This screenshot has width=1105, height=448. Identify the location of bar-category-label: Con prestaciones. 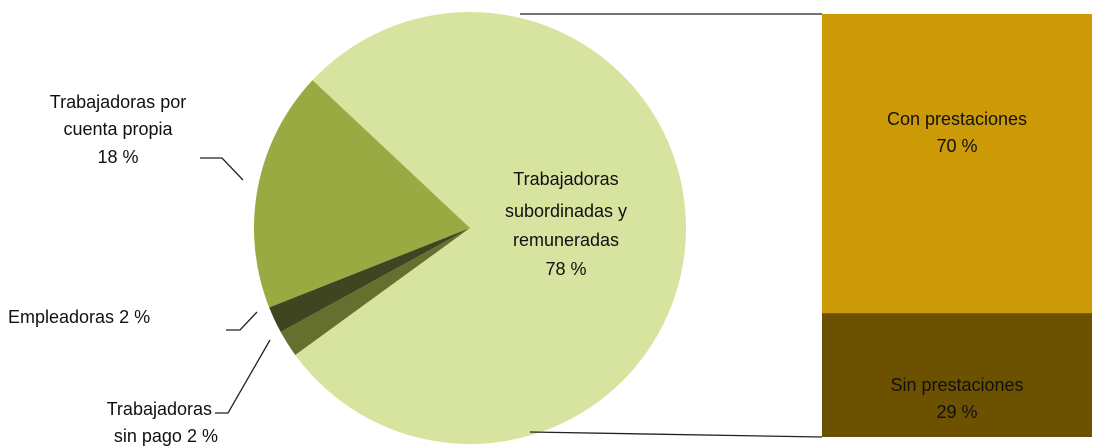
(957, 119).